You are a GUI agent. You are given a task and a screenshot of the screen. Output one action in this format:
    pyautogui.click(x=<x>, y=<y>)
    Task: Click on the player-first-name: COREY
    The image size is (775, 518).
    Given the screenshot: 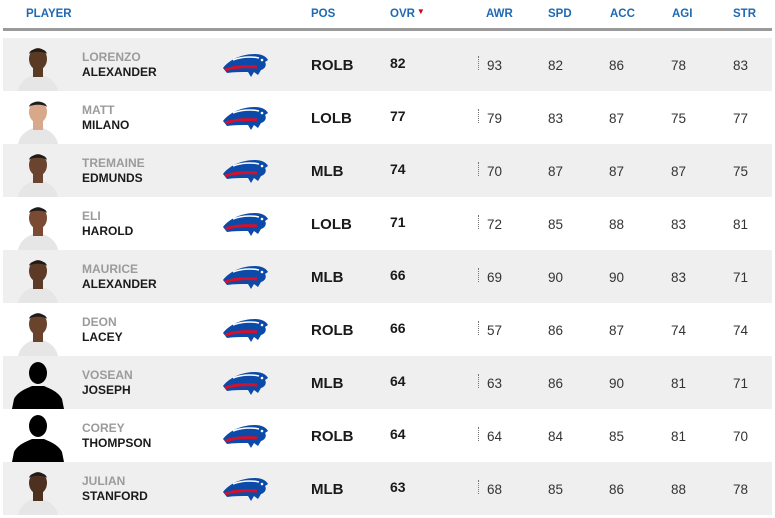 What is the action you would take?
    pyautogui.click(x=103, y=428)
    